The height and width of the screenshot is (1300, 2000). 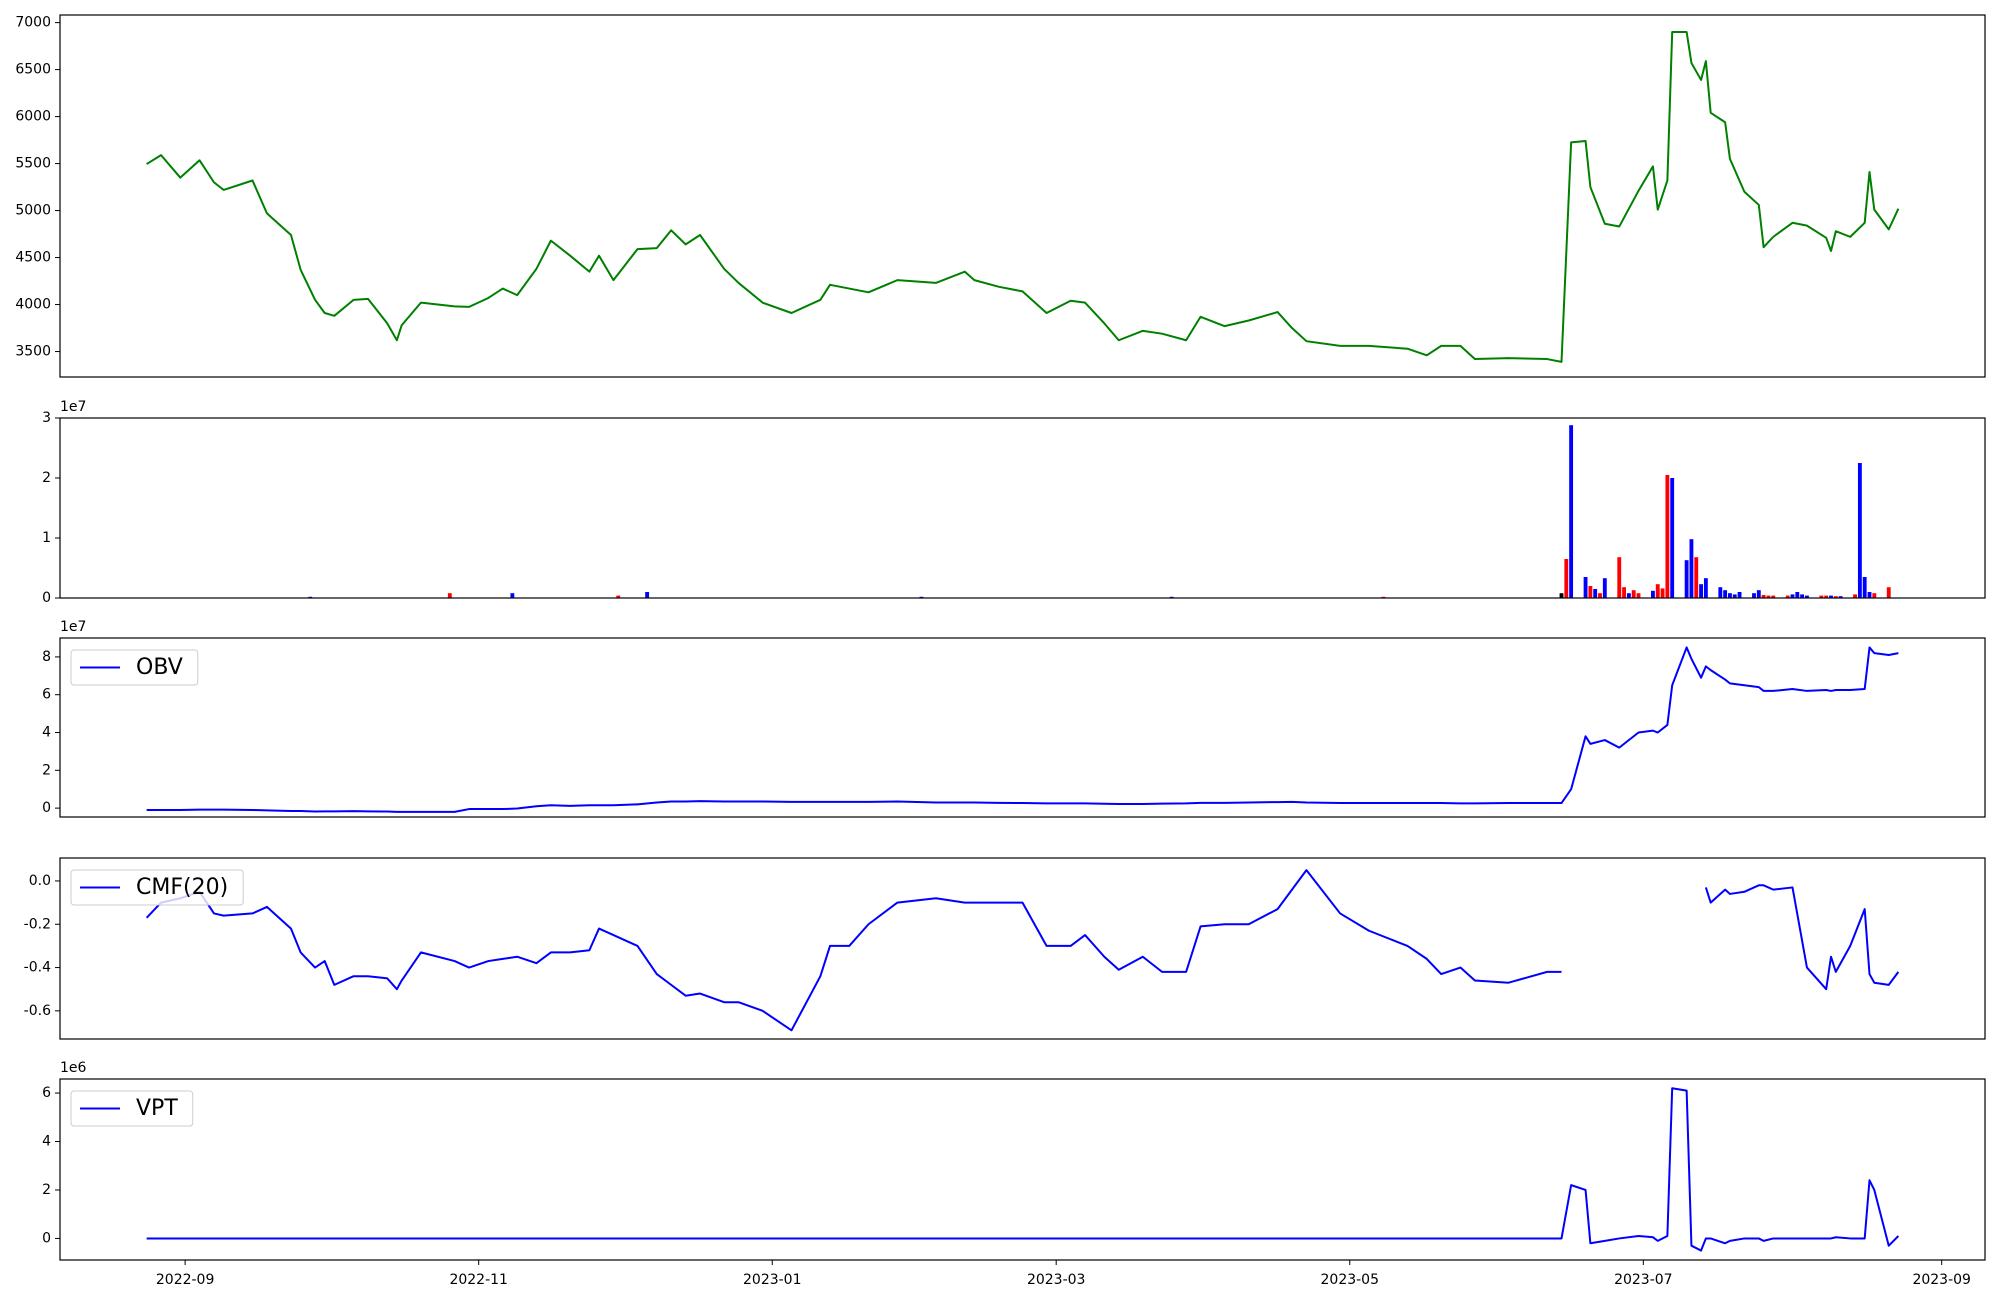 I want to click on y-tick-label: -0.2, so click(x=37, y=924).